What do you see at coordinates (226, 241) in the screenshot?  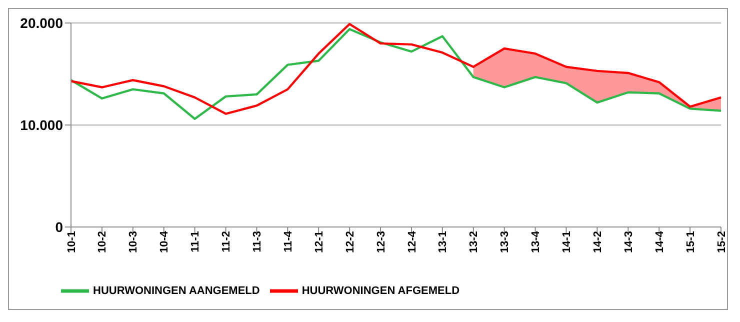 I see `x-tick-label: 11-2` at bounding box center [226, 241].